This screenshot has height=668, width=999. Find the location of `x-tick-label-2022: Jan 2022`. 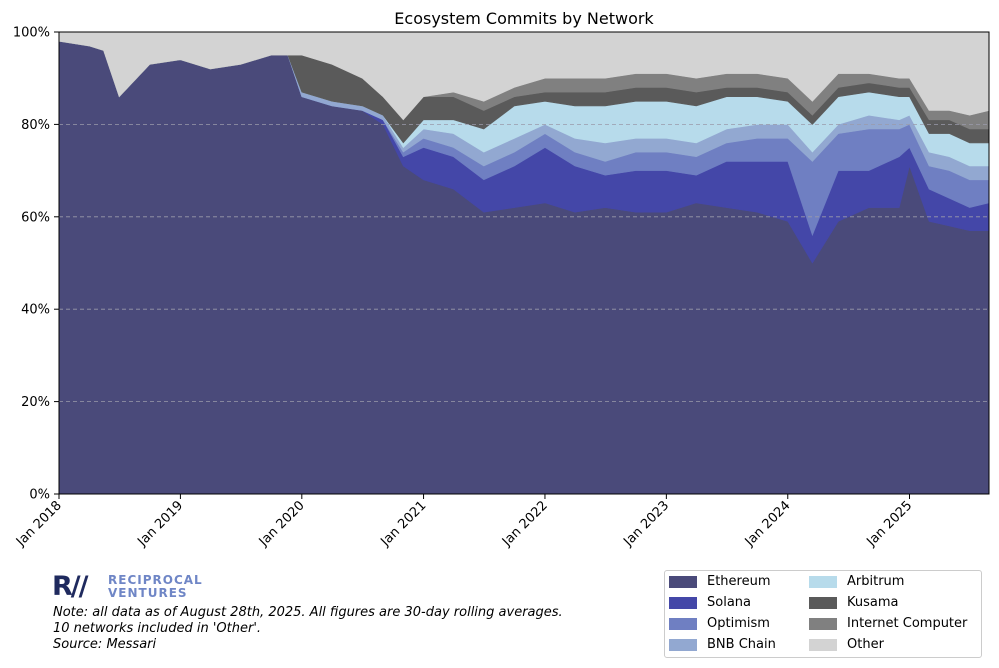

x-tick-label-2022: Jan 2022 is located at coordinates (525, 524).